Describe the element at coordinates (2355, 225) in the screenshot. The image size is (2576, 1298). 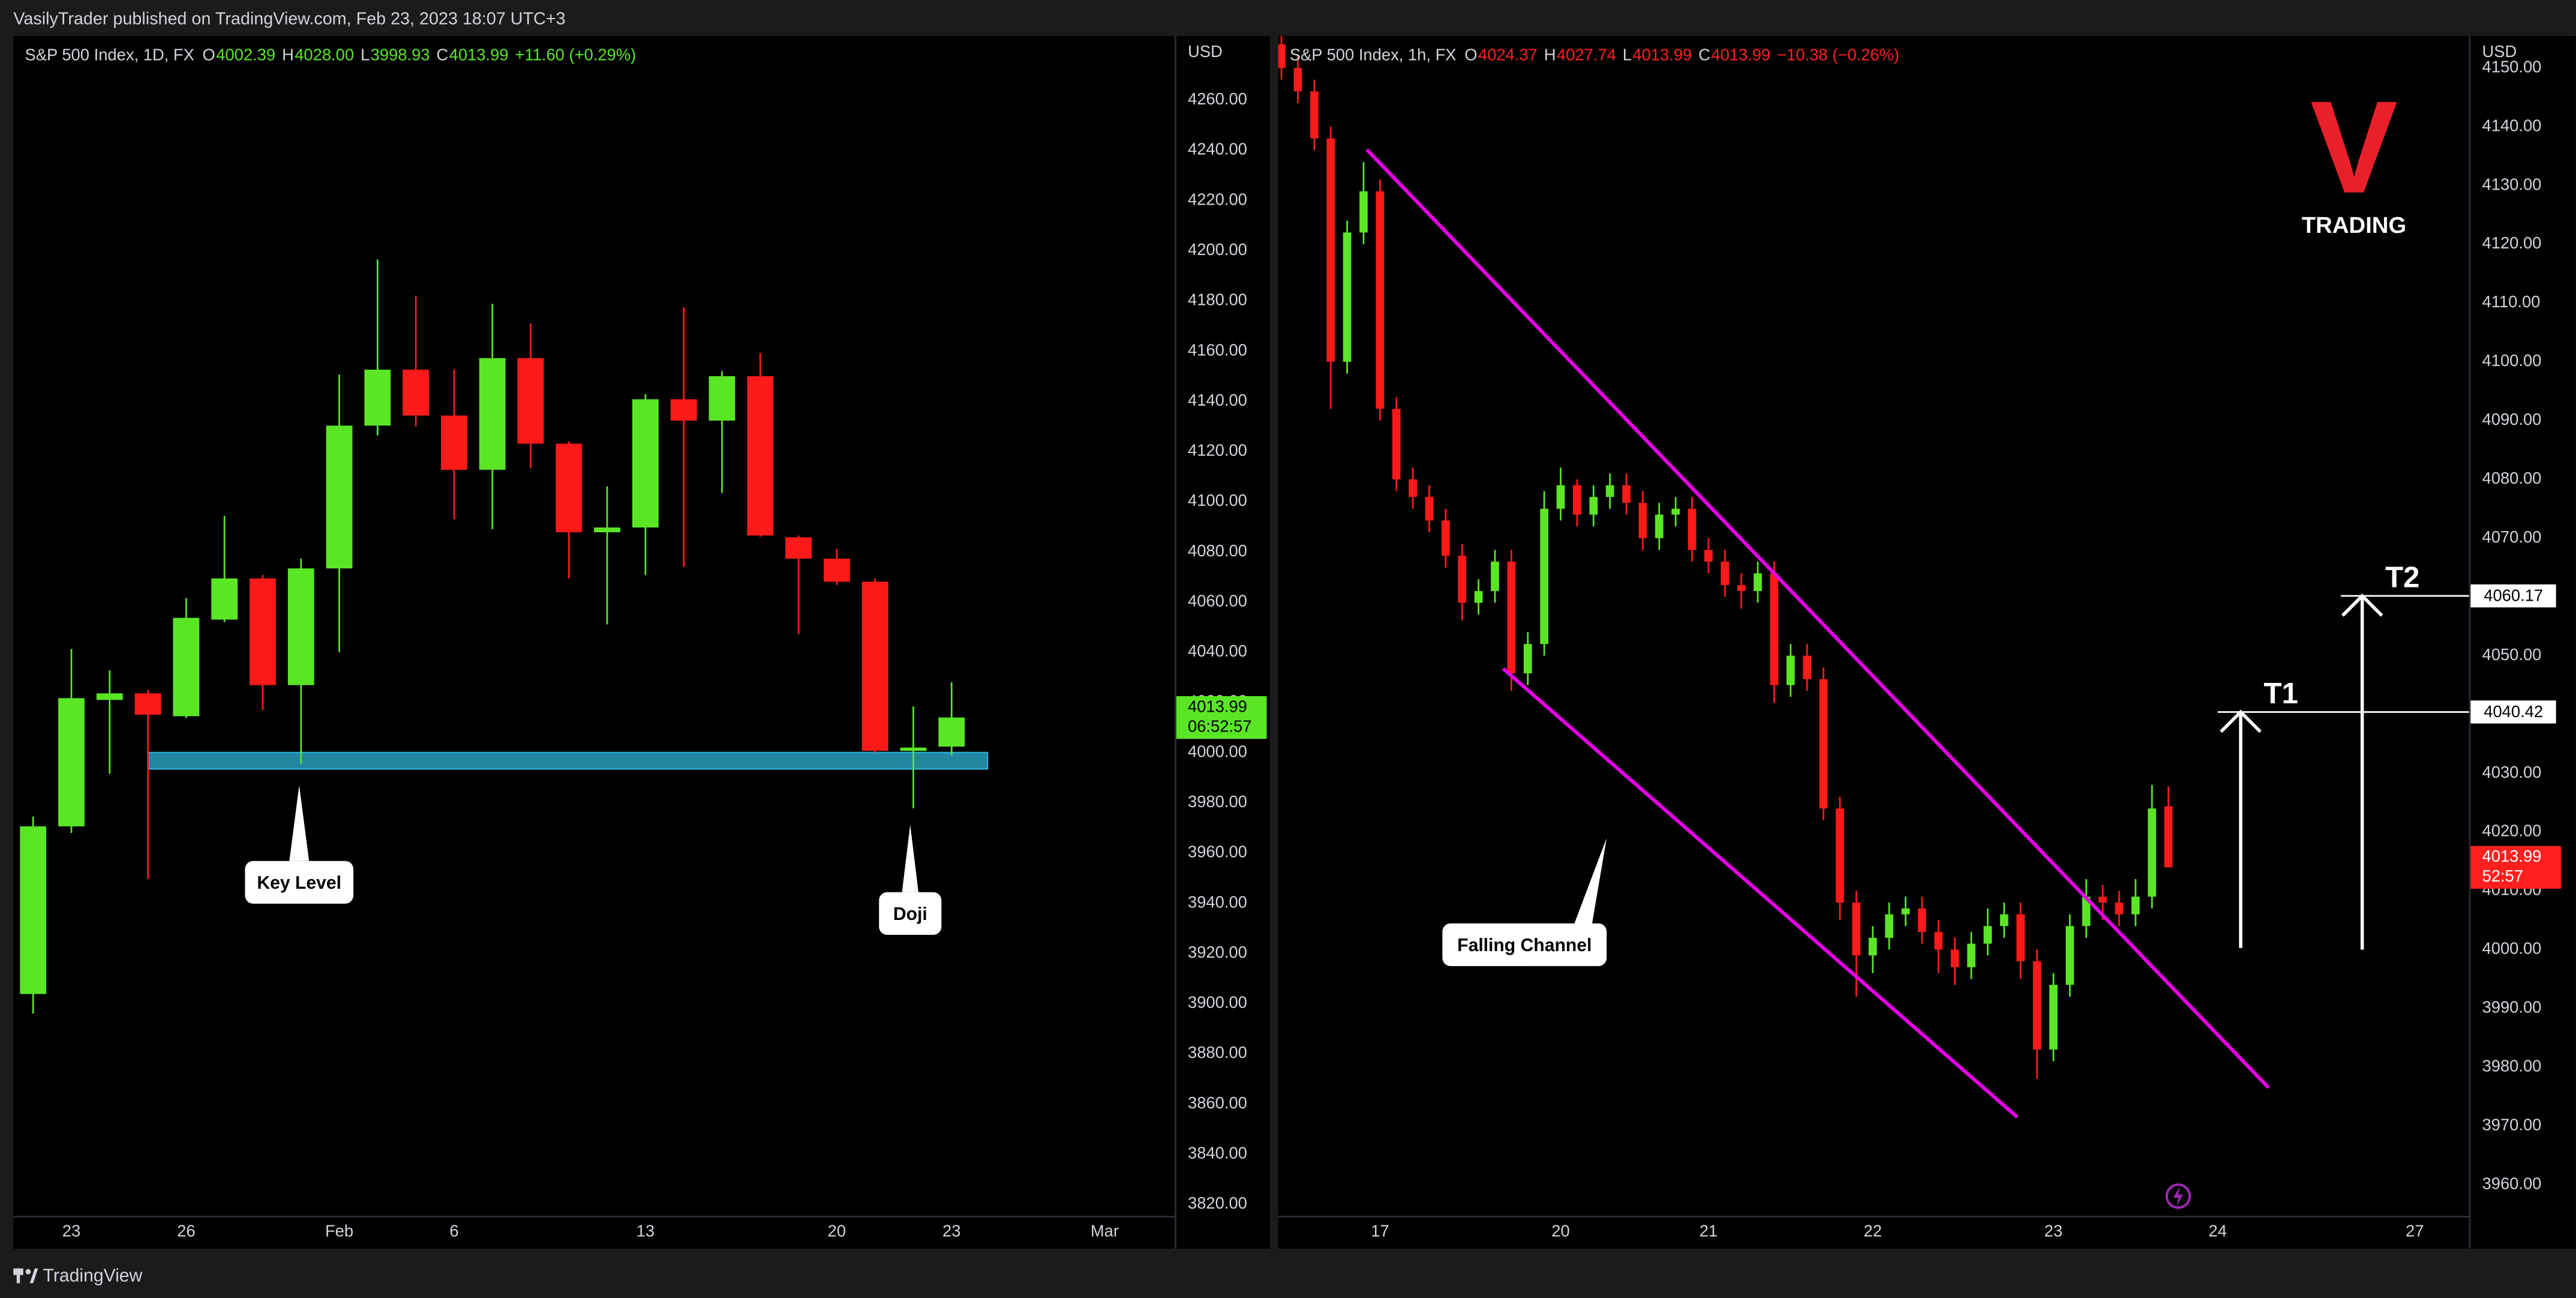
I see `logo-text: TRADING` at that location.